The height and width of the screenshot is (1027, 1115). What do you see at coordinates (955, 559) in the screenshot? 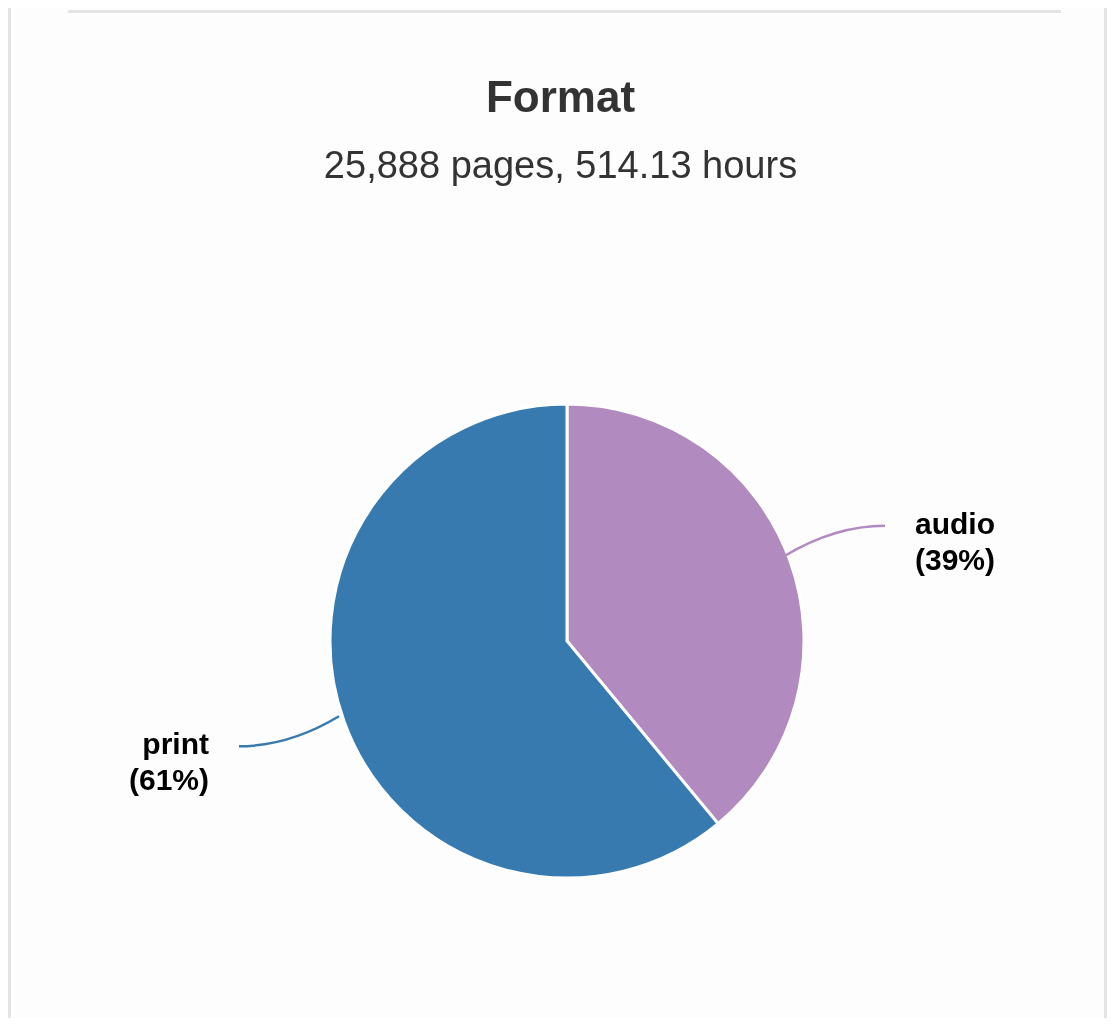
I see `data-label: (39%)` at bounding box center [955, 559].